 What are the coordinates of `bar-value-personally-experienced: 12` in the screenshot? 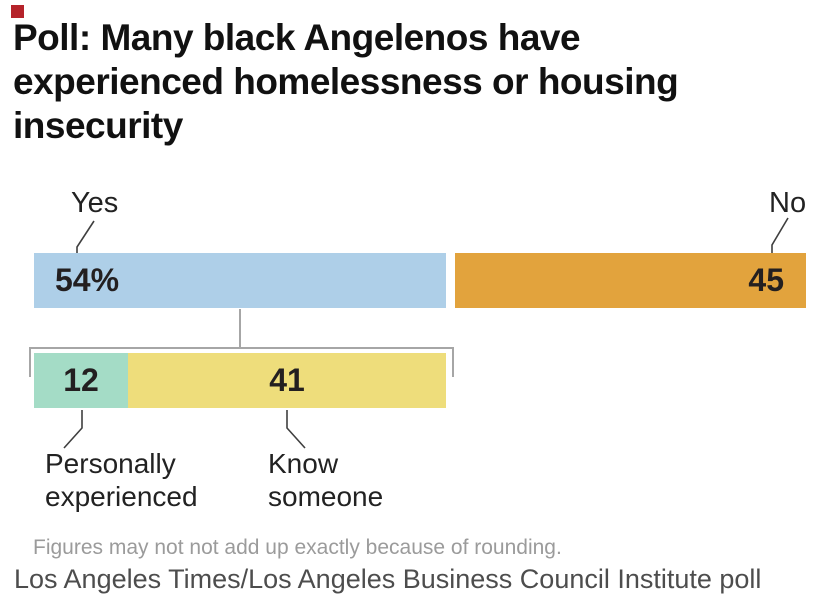 It's located at (81, 380).